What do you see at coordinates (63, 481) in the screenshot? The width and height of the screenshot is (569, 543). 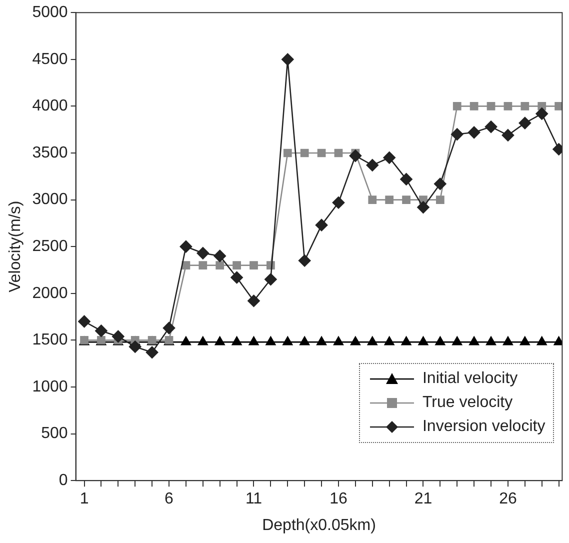 I see `y-tick-label: 0` at bounding box center [63, 481].